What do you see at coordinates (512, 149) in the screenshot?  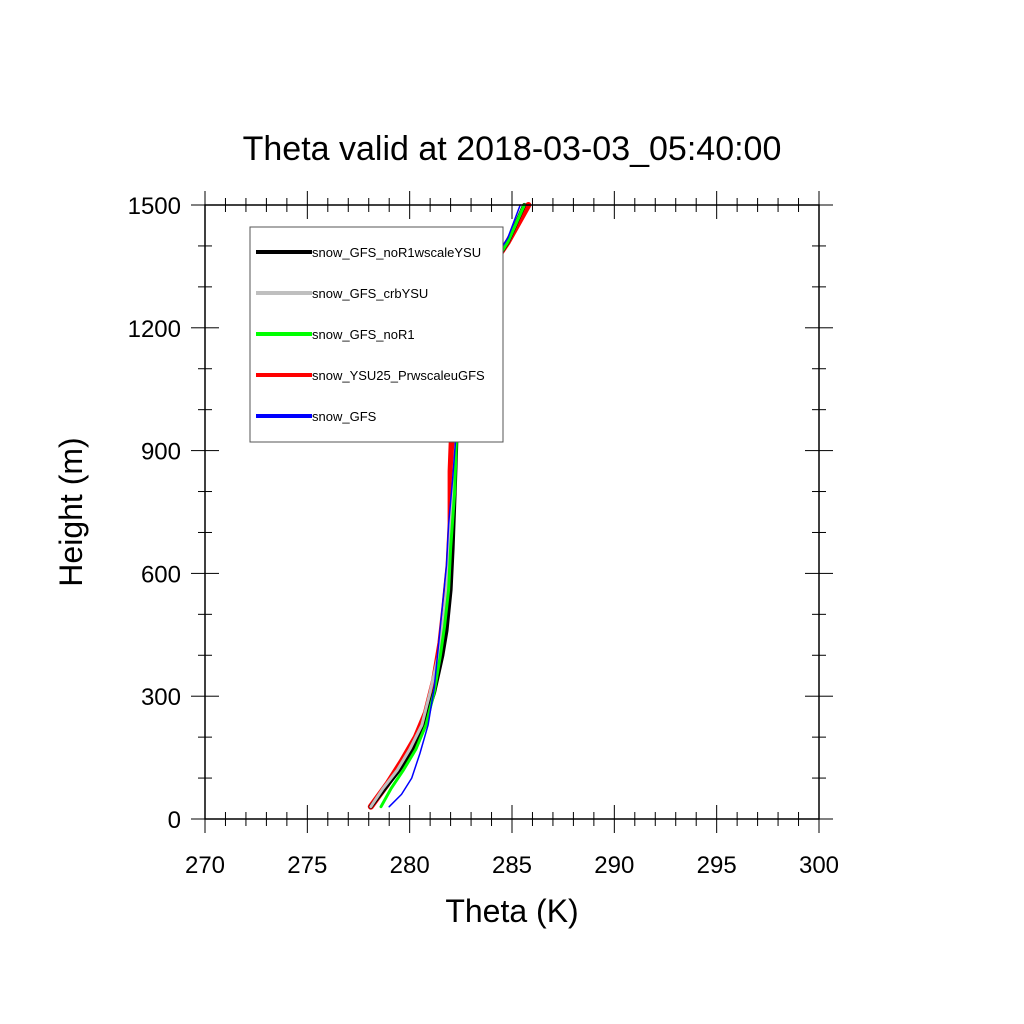 I see `chart-title: Theta valid at 2018-03-03_05:40:00` at bounding box center [512, 149].